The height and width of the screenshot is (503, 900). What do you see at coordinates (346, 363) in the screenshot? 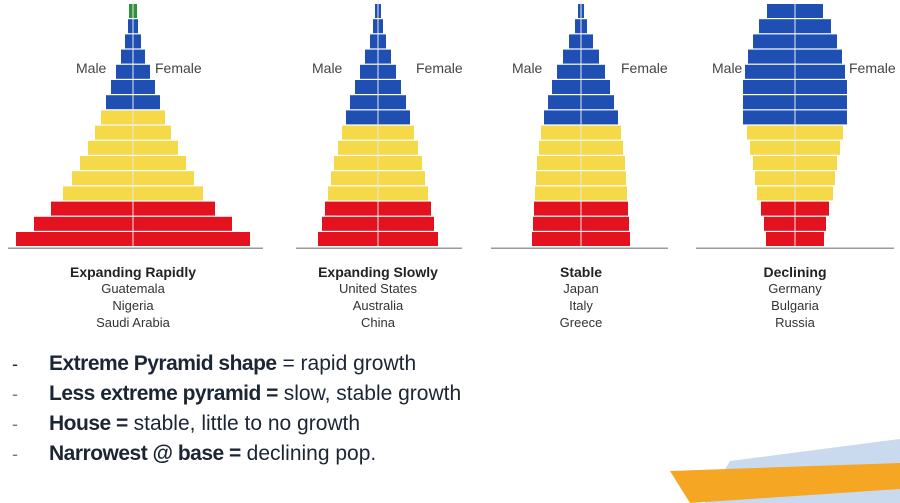
I see `bullet-text: = rapid growth` at bounding box center [346, 363].